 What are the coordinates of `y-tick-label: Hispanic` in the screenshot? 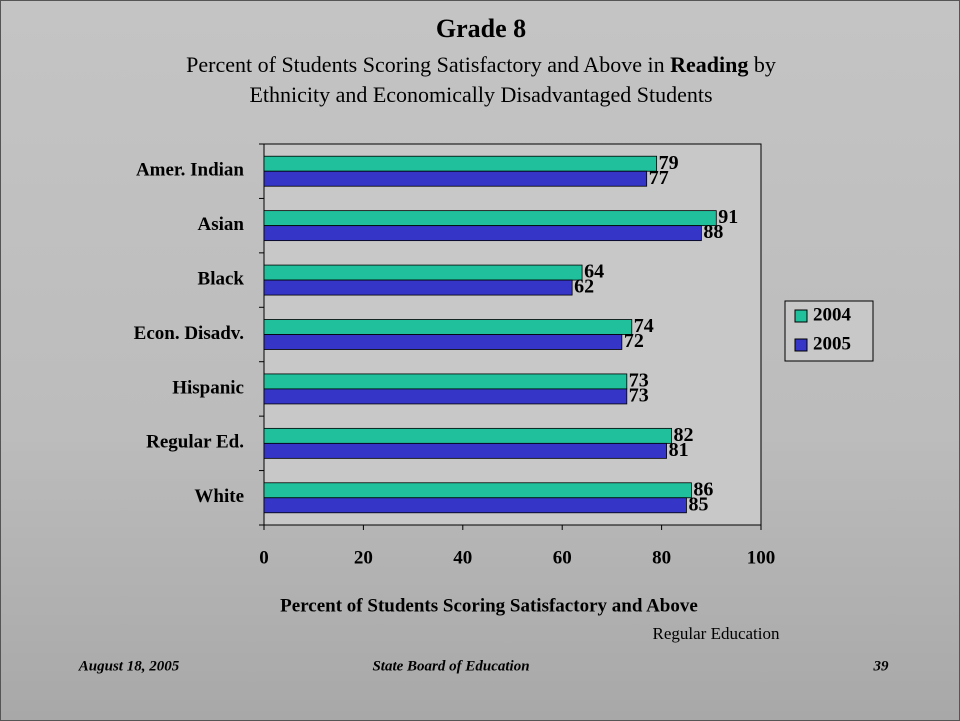 It's located at (208, 387).